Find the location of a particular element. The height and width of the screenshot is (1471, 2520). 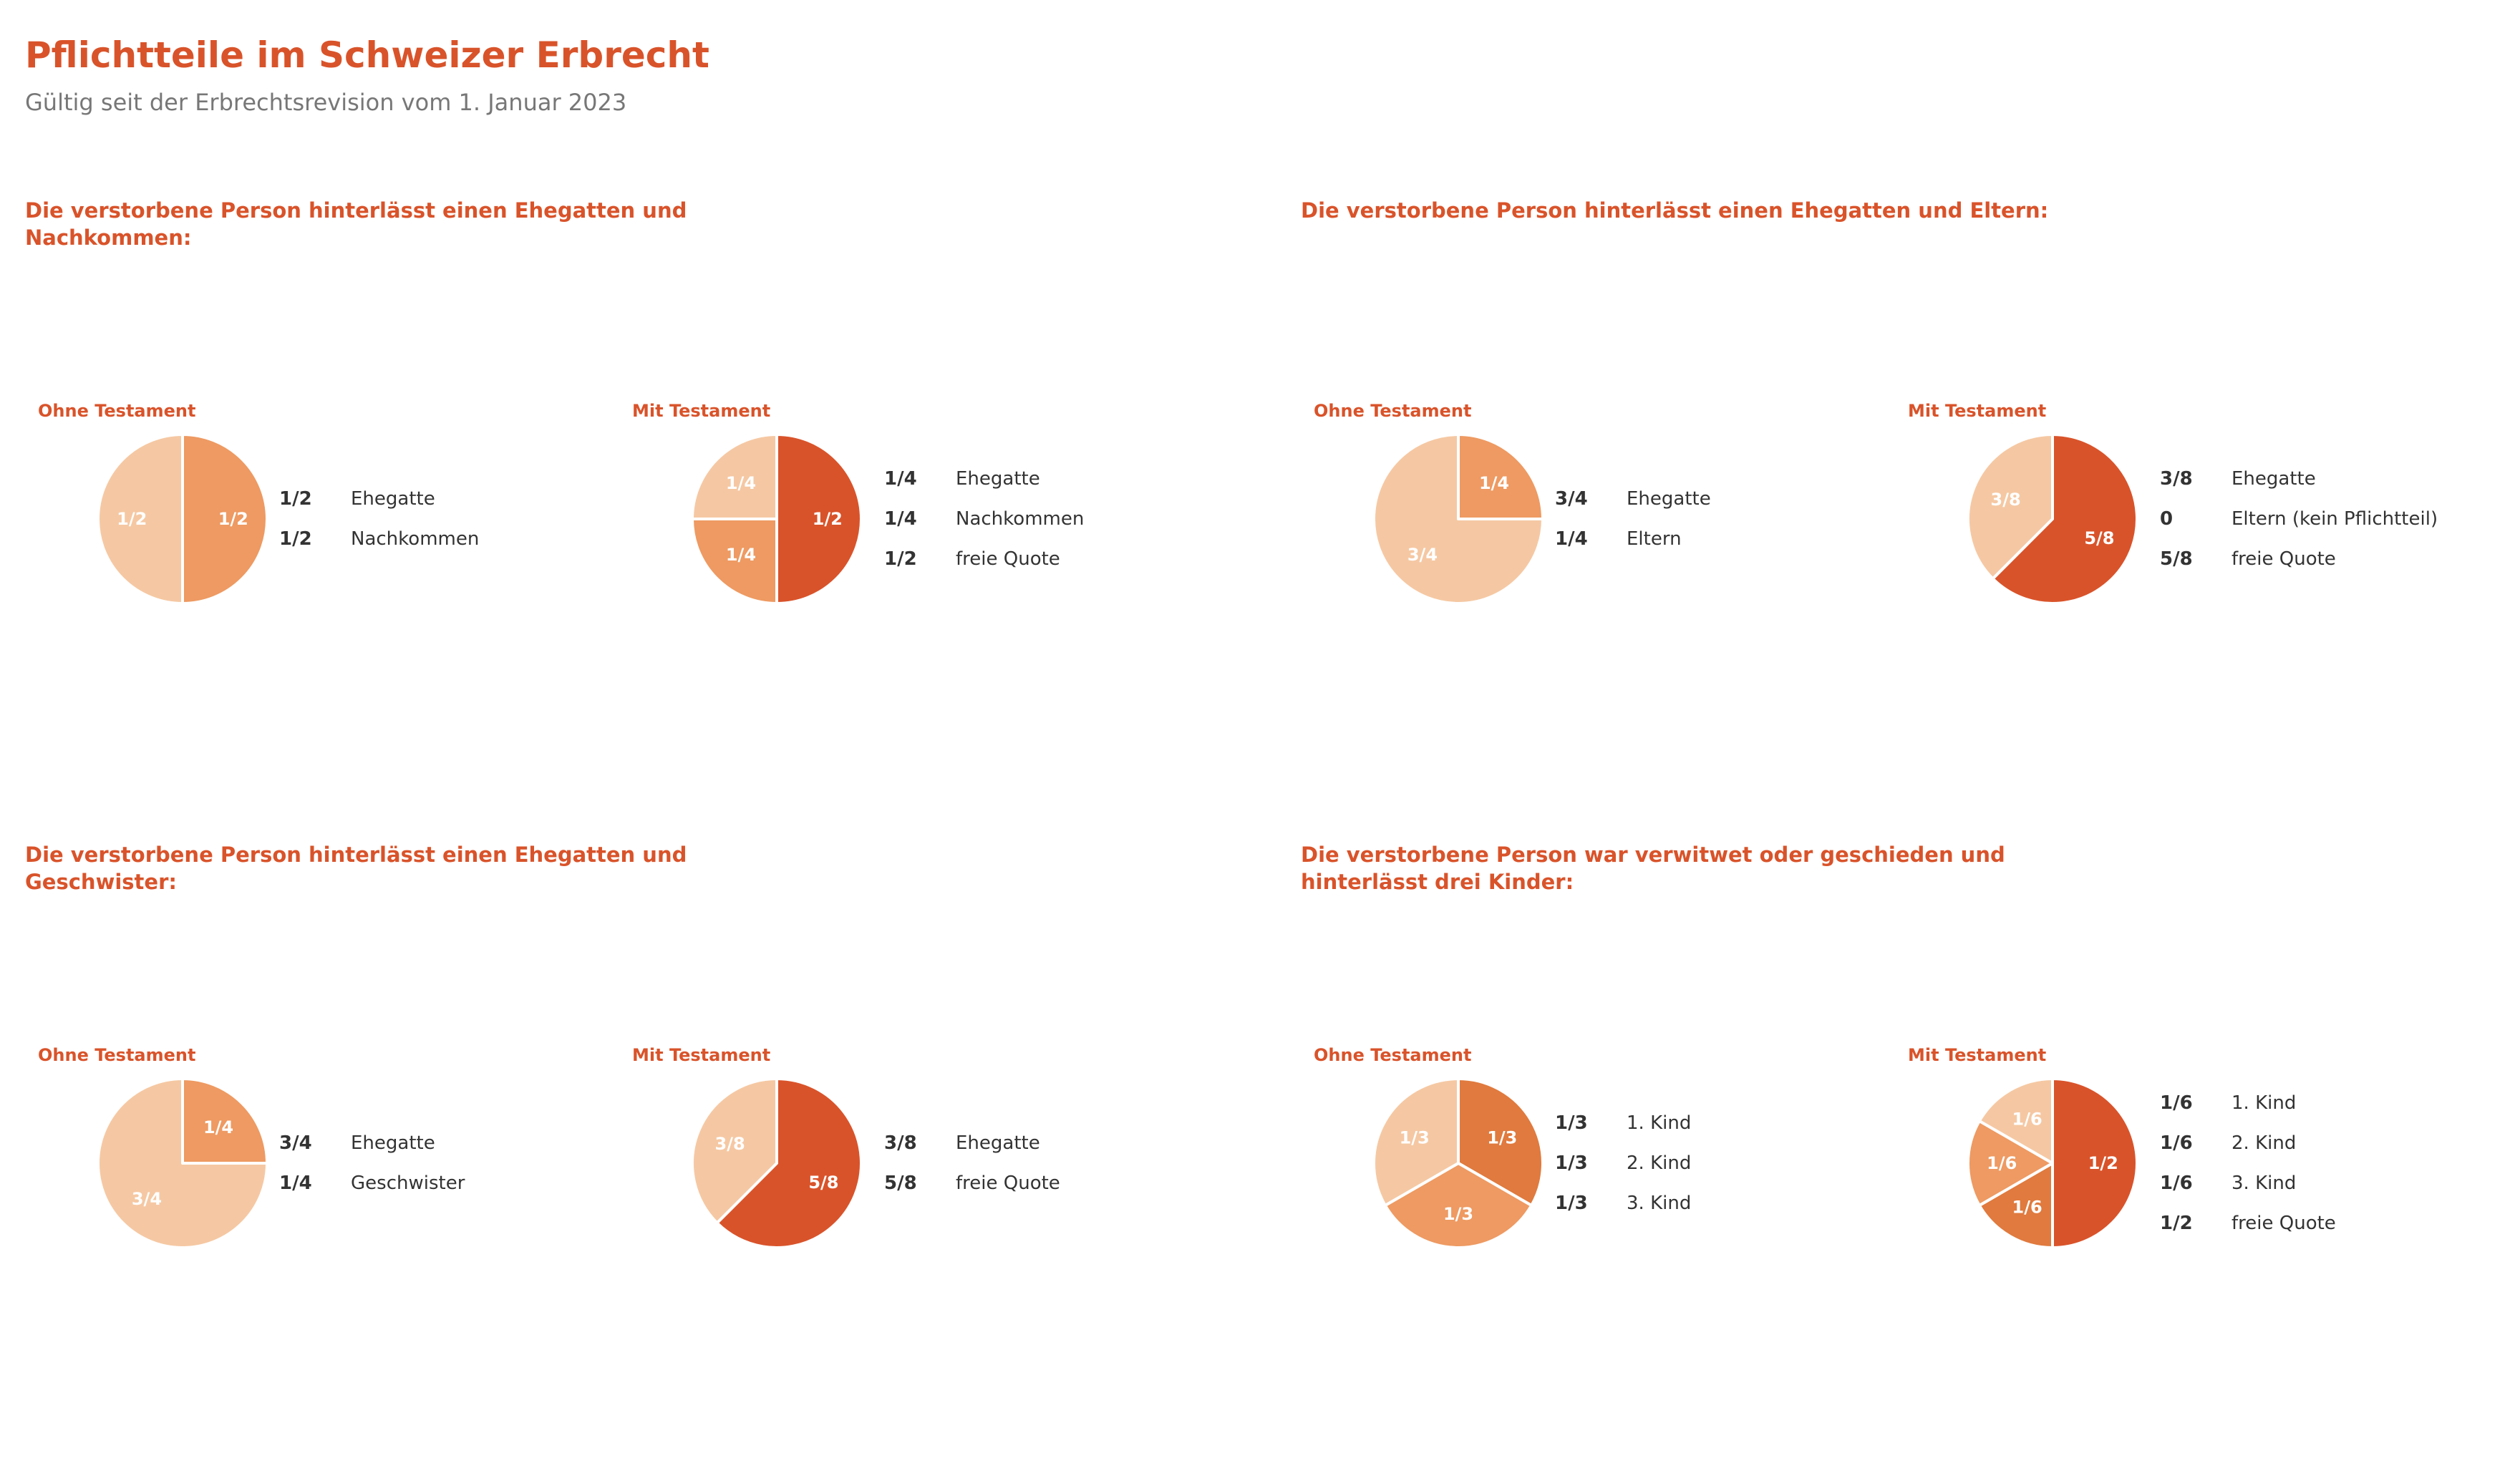

legend: 1/2 Ehegatte 1/2 Nachkommen is located at coordinates (430, 519).